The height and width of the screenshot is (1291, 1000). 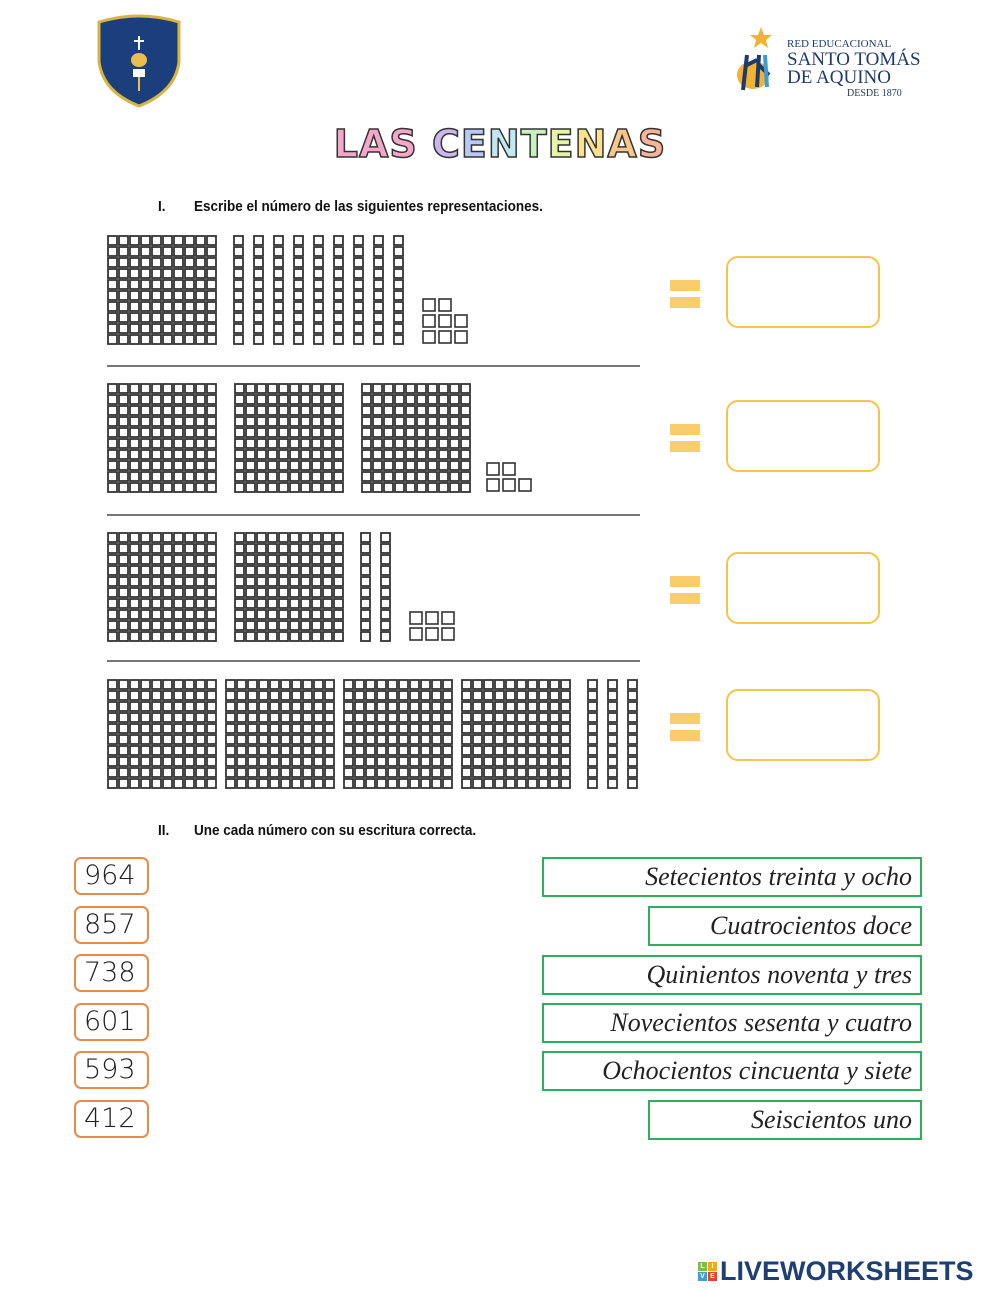 What do you see at coordinates (111, 1119) in the screenshot?
I see `number-card: 412` at bounding box center [111, 1119].